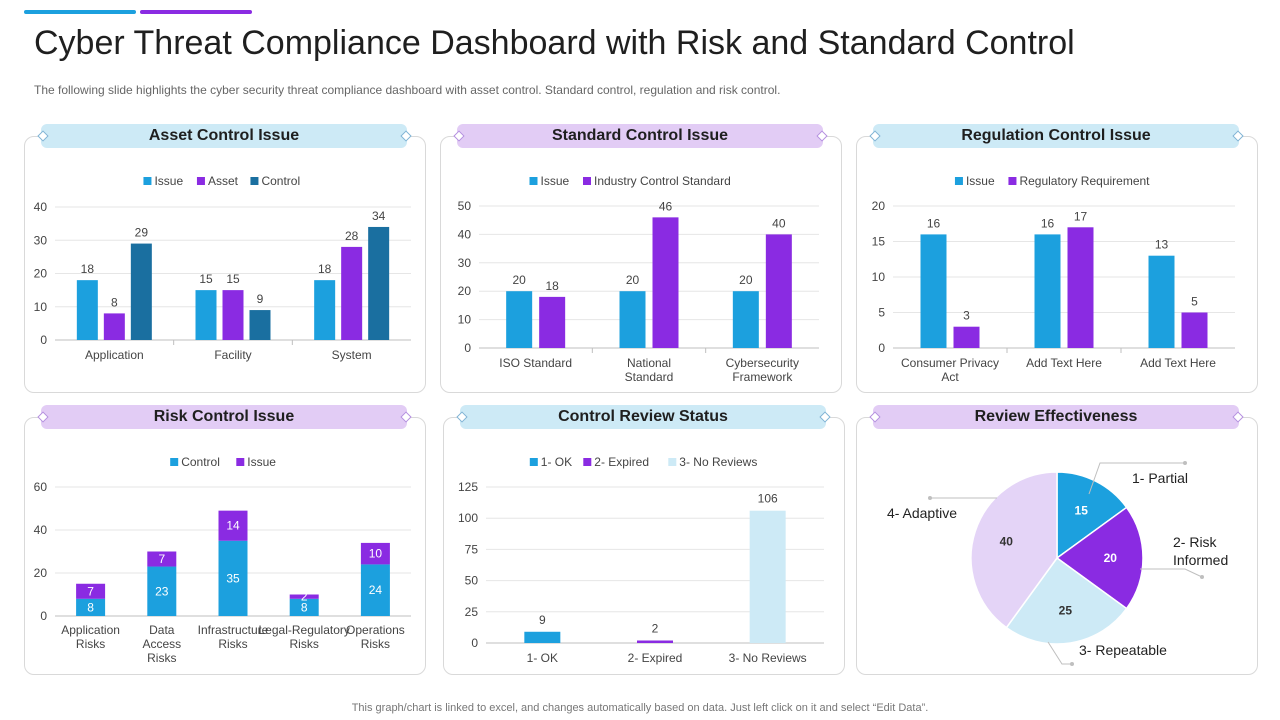  I want to click on review-panel-title: Control Review Status, so click(643, 417).